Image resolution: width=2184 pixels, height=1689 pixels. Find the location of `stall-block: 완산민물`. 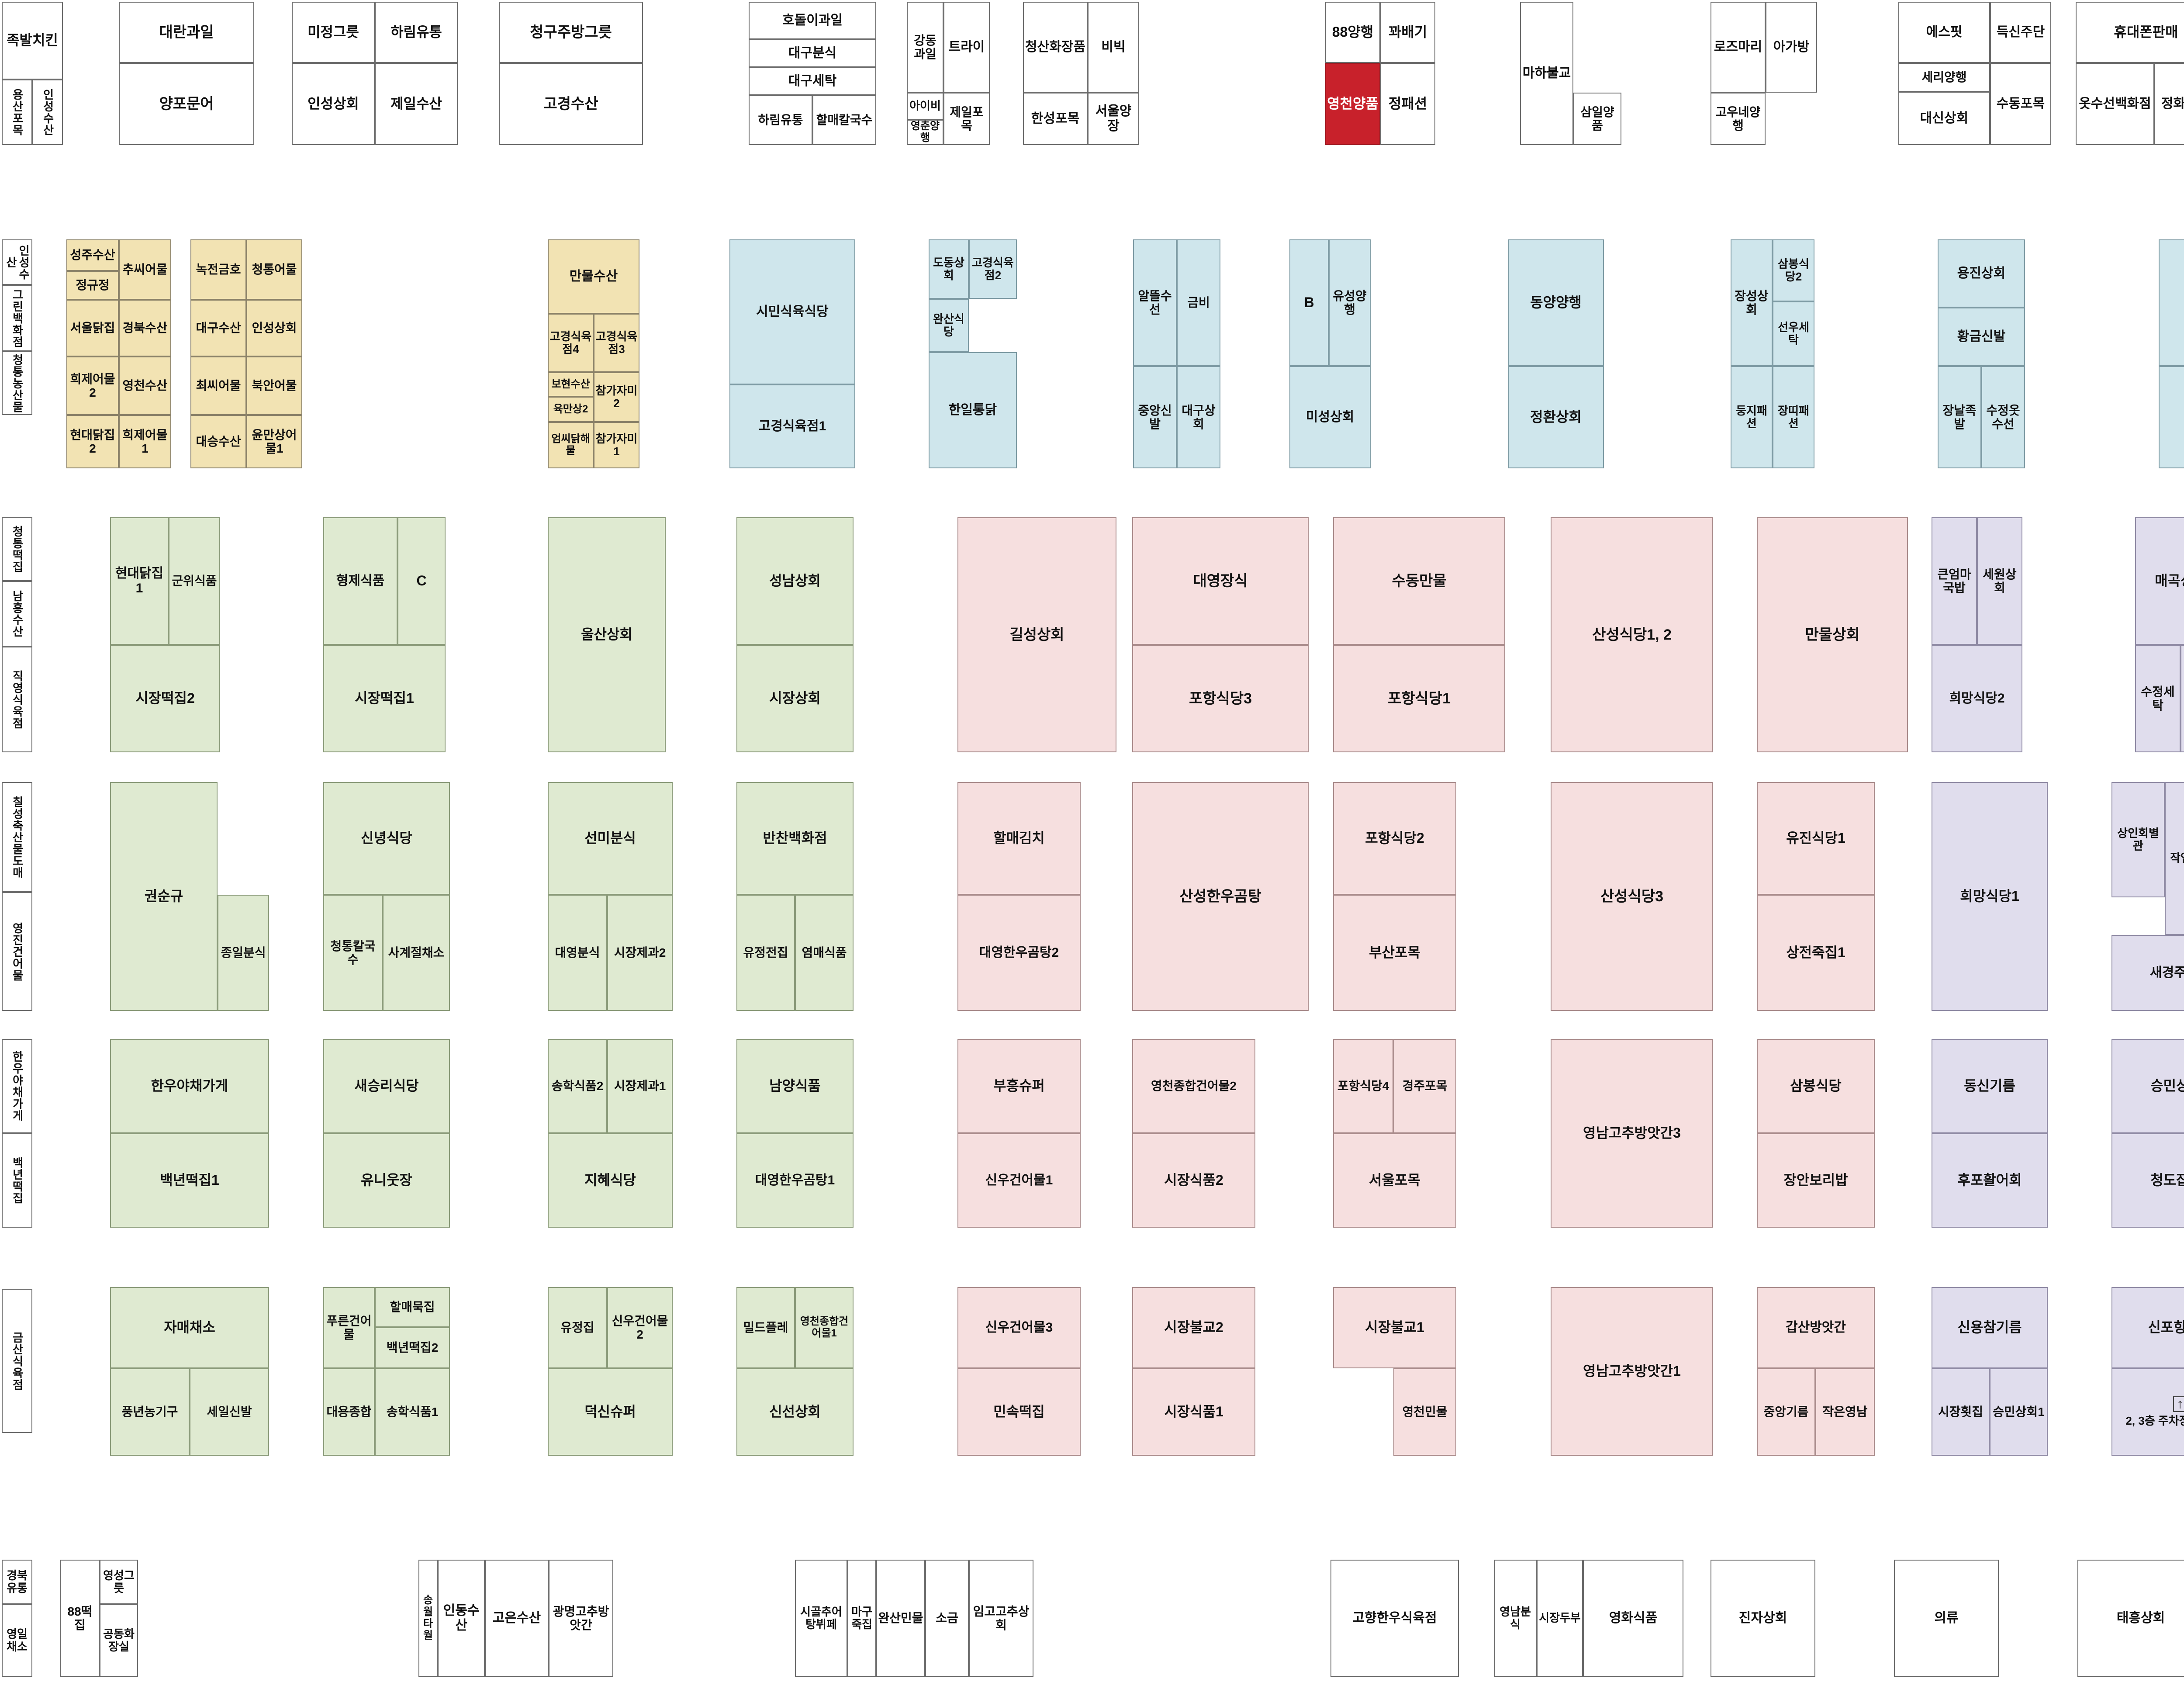

stall-block: 완산민물 is located at coordinates (900, 1619).